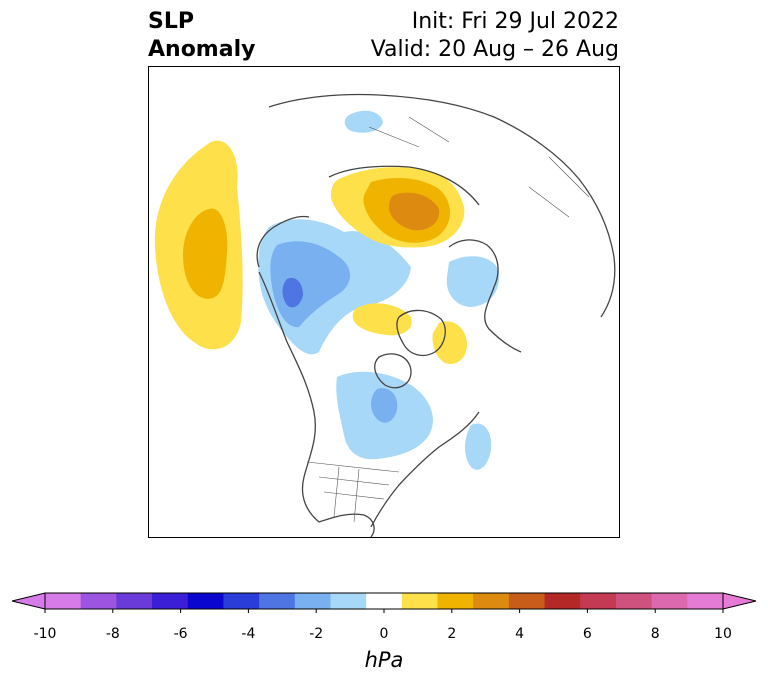 The image size is (768, 684). What do you see at coordinates (384, 405) in the screenshot?
I see `anomaly-region-mid-blue-east` at bounding box center [384, 405].